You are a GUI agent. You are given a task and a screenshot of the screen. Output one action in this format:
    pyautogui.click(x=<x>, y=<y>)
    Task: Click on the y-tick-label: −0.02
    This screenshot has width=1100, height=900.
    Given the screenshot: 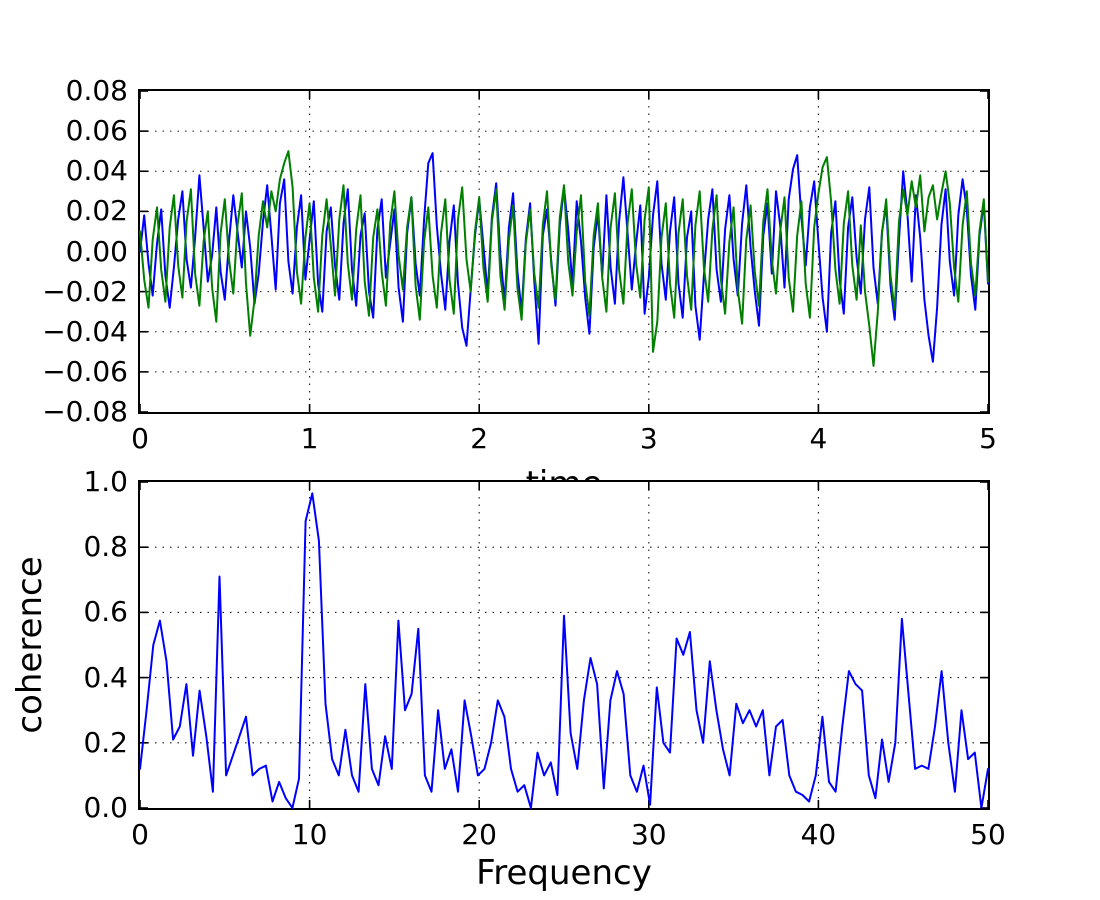 What is the action you would take?
    pyautogui.click(x=85, y=291)
    